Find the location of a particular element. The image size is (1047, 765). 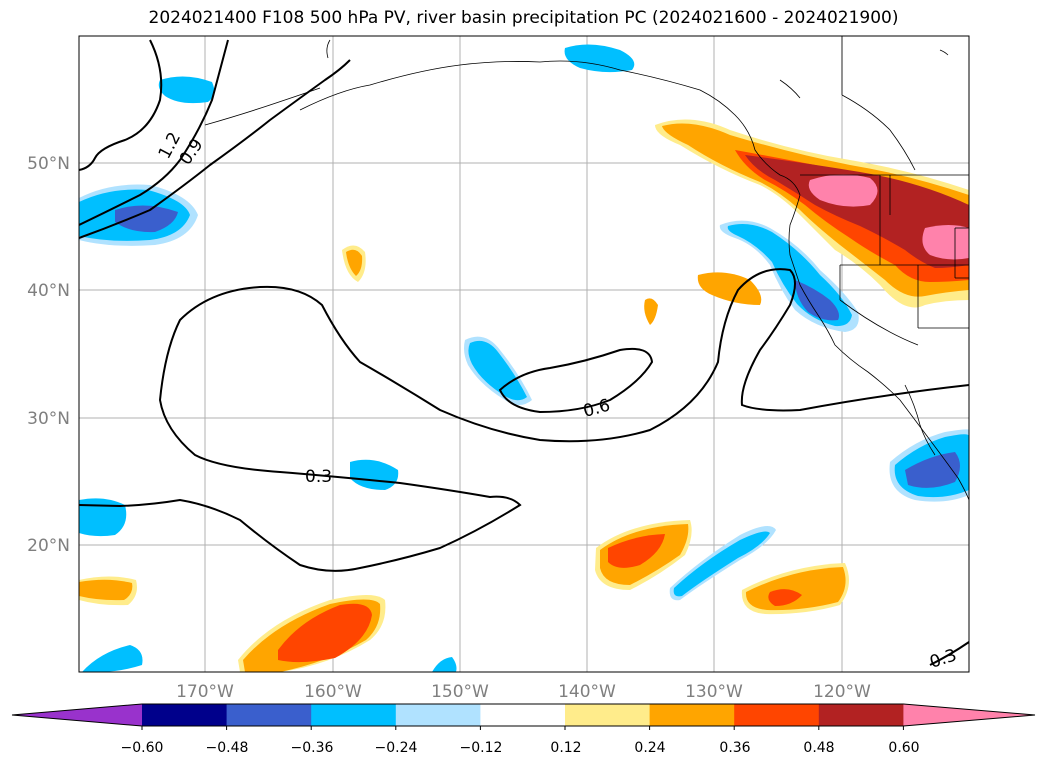

lat-label-50n: 50°N is located at coordinates (48, 164).